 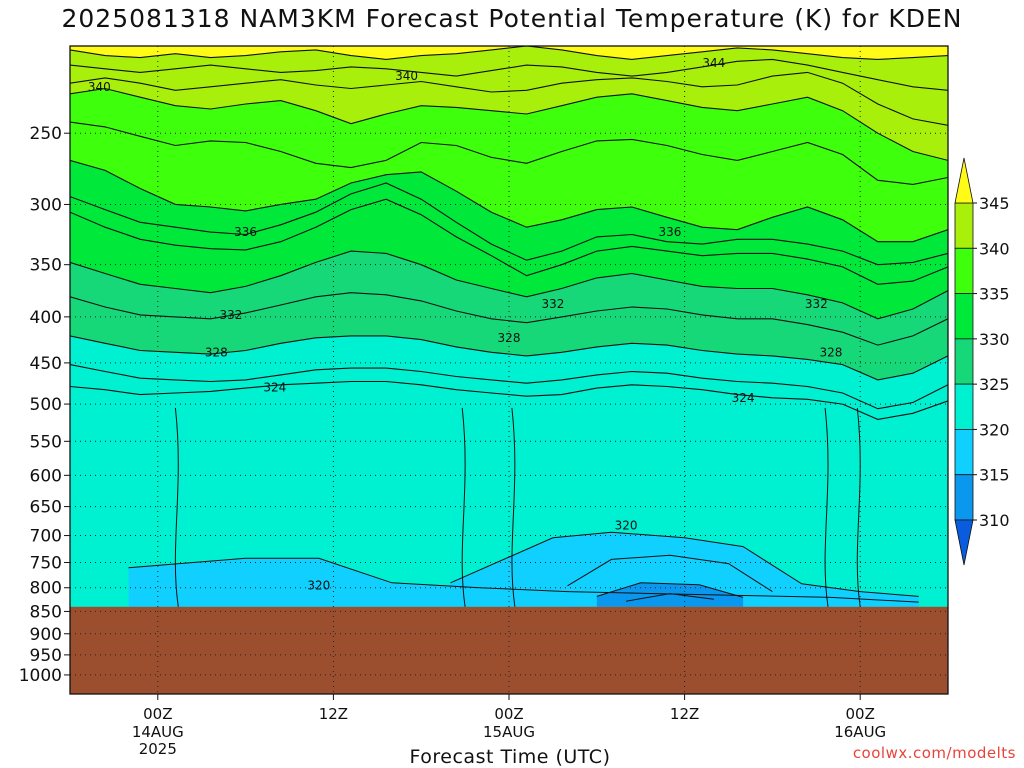 I want to click on colorbar-label: 320, so click(x=994, y=429).